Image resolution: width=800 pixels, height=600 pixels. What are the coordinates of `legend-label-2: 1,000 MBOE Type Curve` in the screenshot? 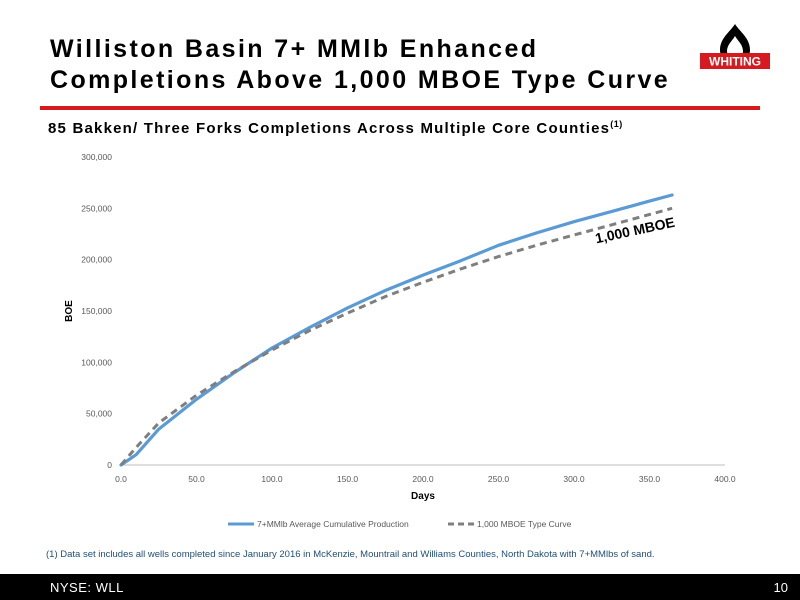 It's located at (524, 524).